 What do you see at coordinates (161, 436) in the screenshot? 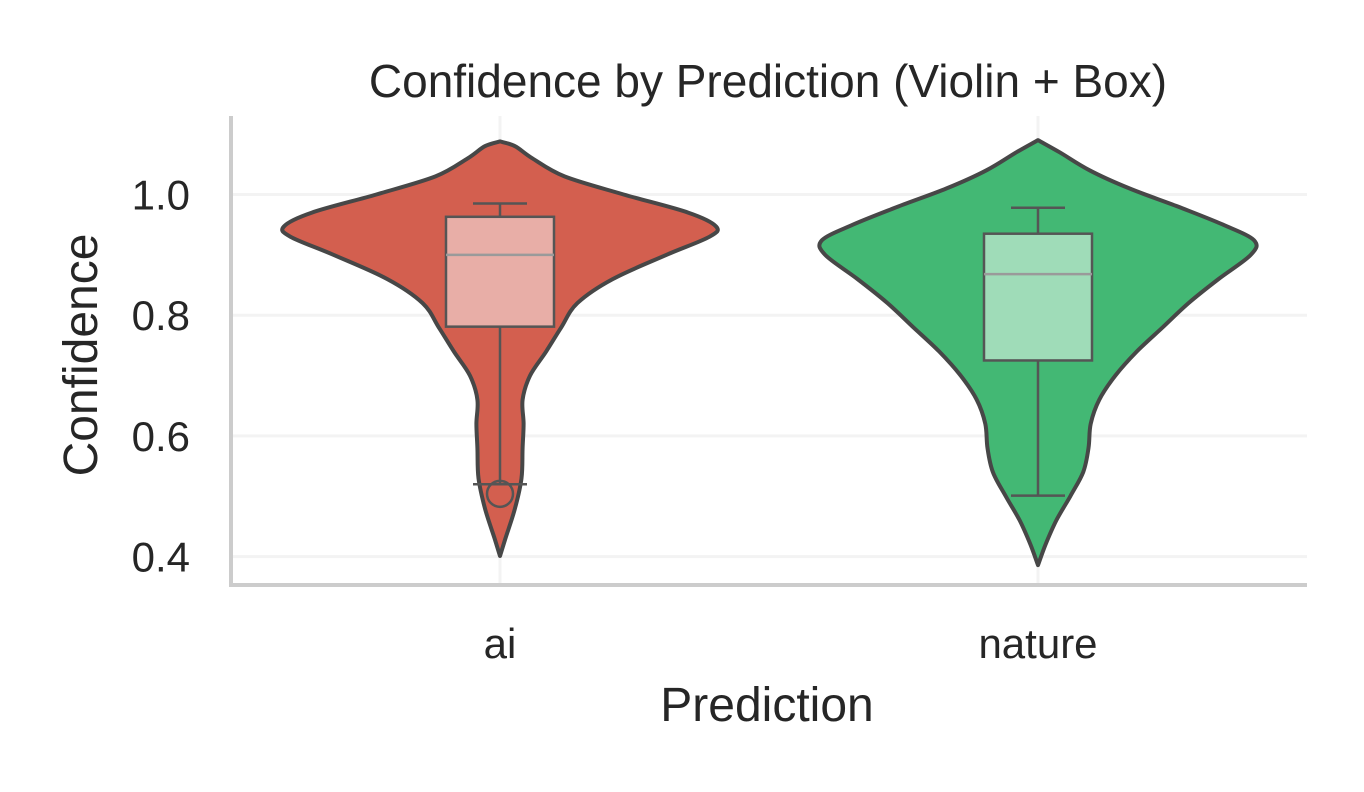
I see `y-tick-label: 0.6` at bounding box center [161, 436].